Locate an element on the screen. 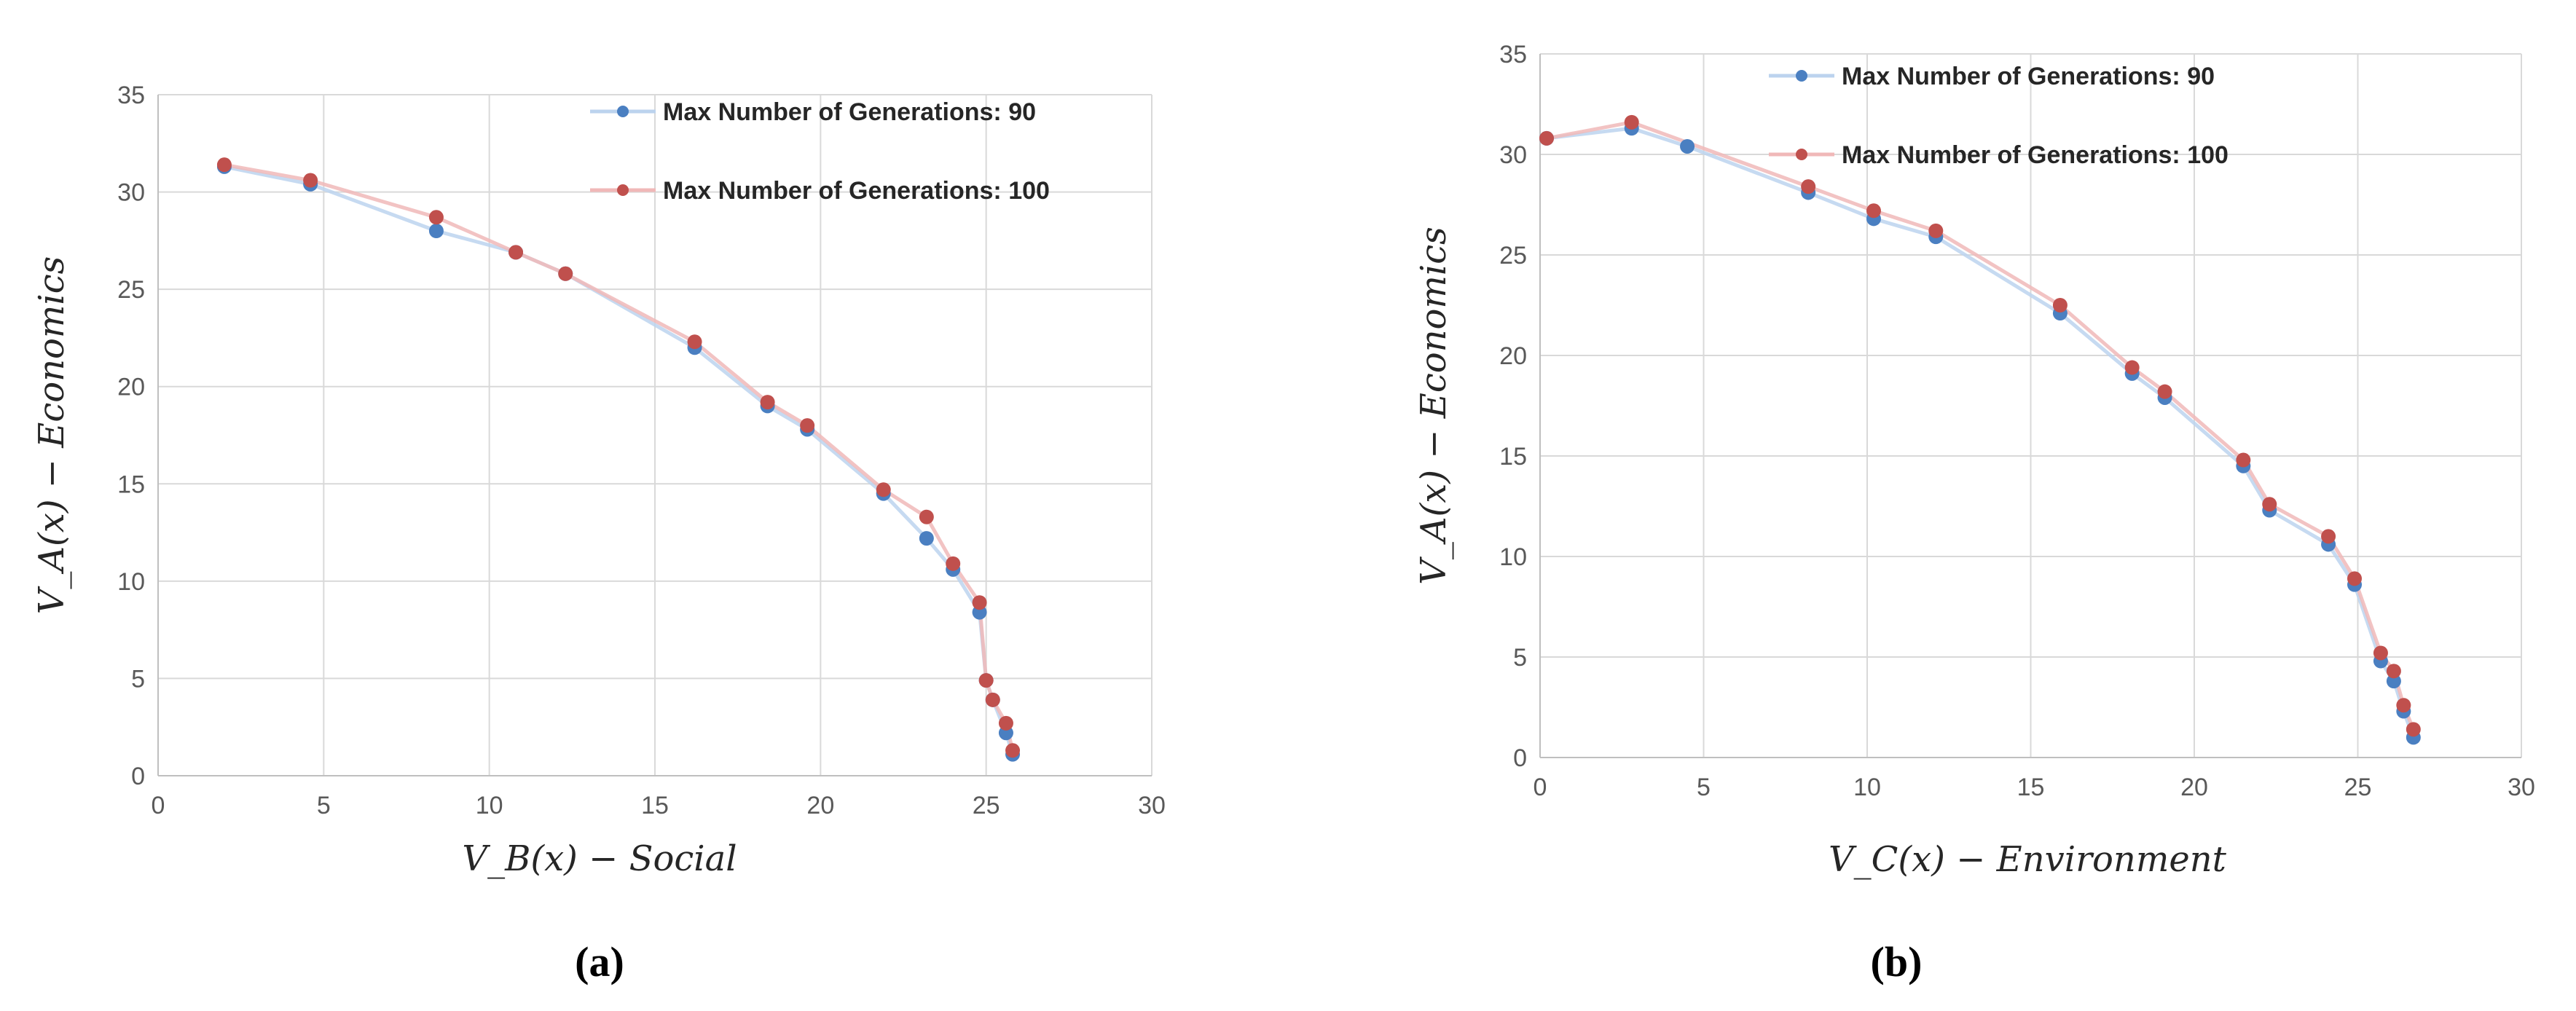 The width and height of the screenshot is (2576, 1011). panel-label: (a) is located at coordinates (599, 962).